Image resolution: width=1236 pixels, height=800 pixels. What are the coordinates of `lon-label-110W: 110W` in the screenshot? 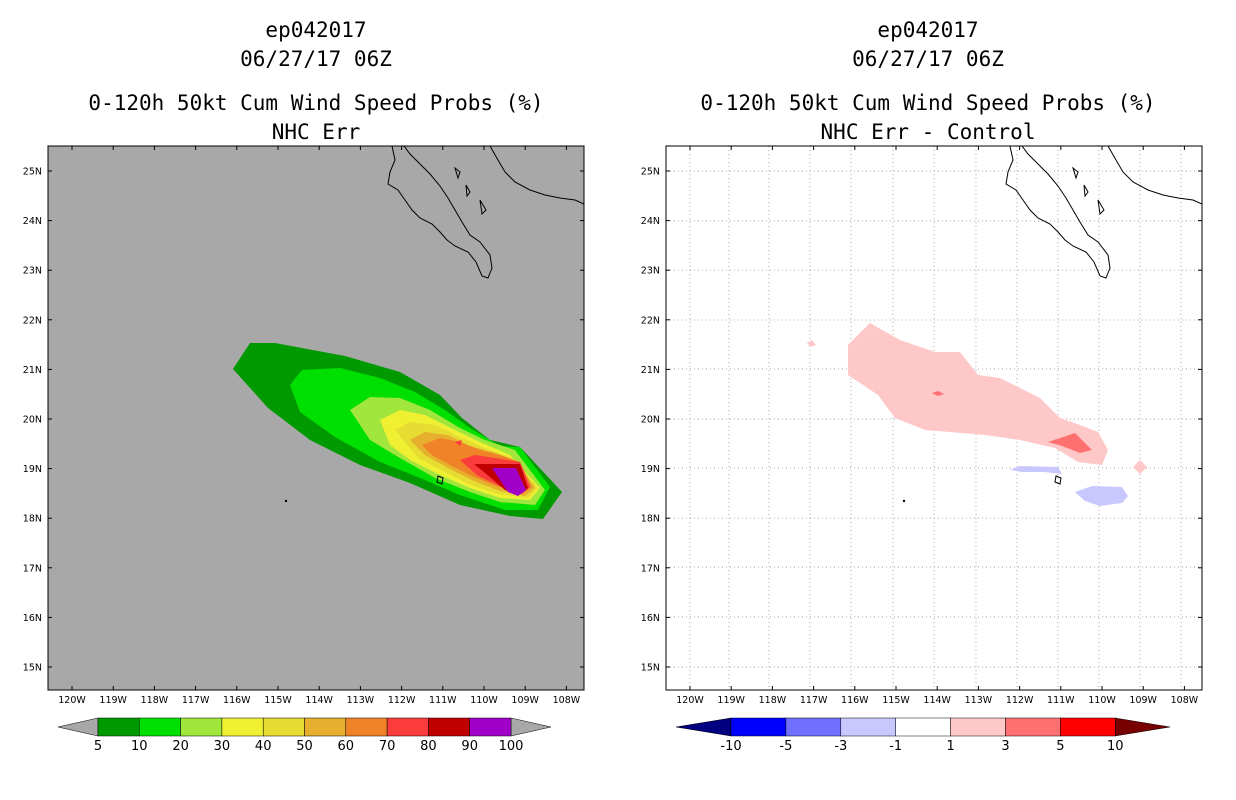 It's located at (1102, 700).